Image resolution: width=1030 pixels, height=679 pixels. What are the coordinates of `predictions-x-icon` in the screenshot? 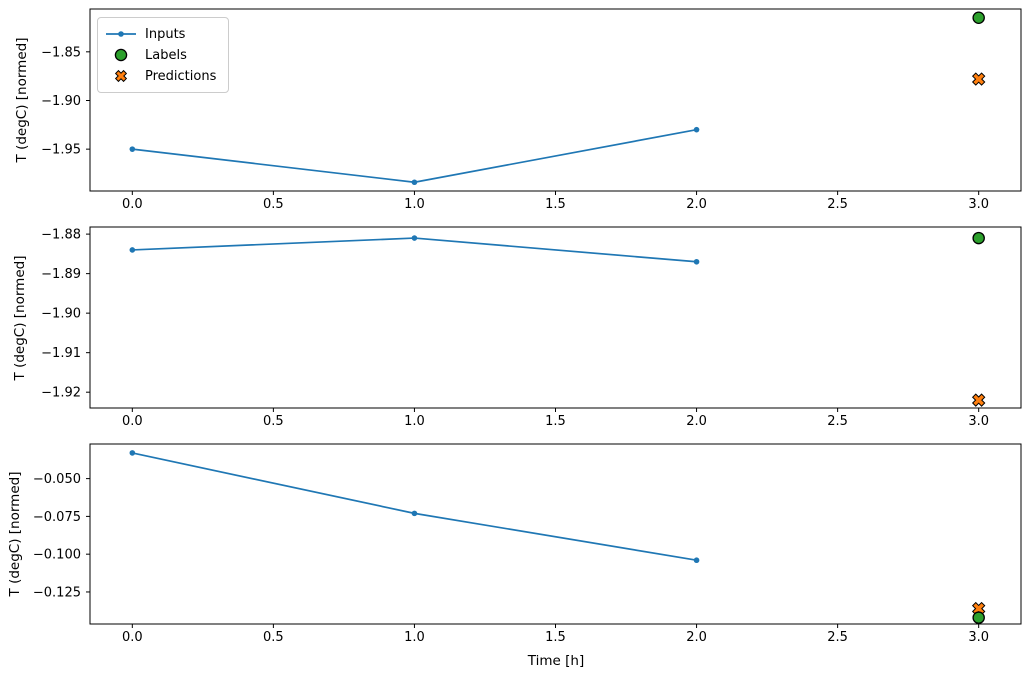 It's located at (121, 76).